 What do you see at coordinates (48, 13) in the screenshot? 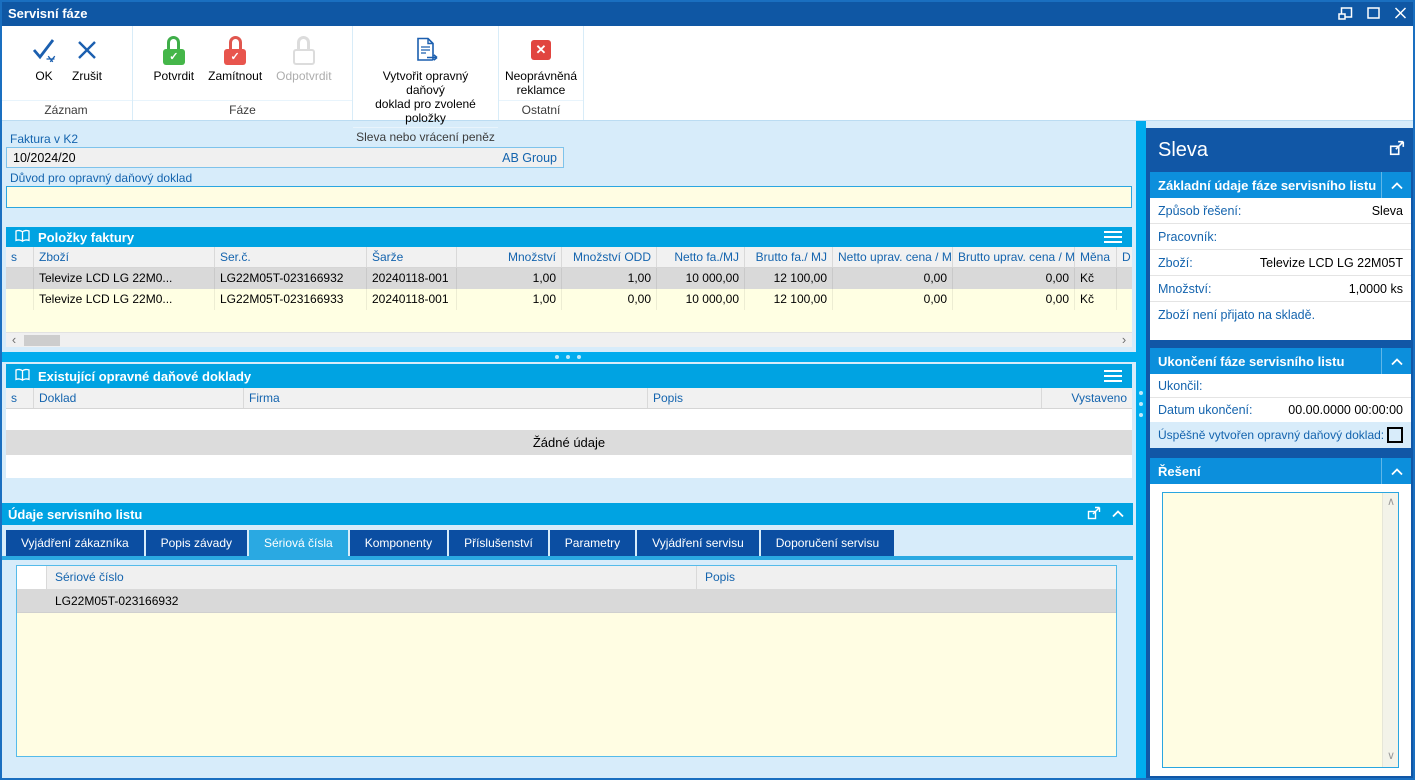
I see `window-title: Servisní fáze` at bounding box center [48, 13].